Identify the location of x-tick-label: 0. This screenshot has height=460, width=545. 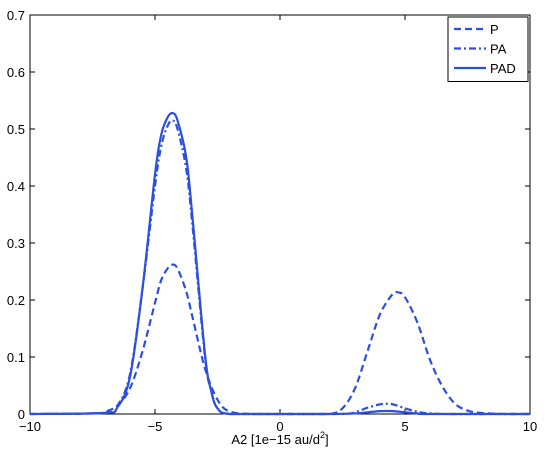
(279, 426).